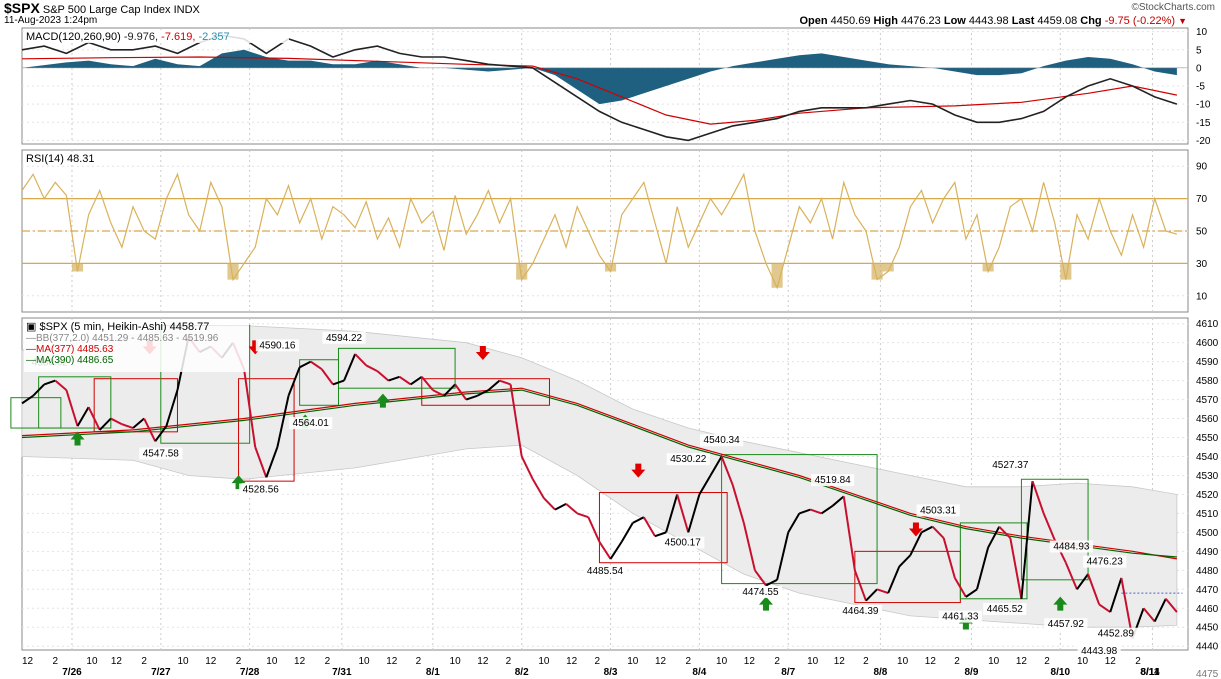 This screenshot has width=1221, height=679. What do you see at coordinates (788, 672) in the screenshot?
I see `x-date-tick-label: 8/7` at bounding box center [788, 672].